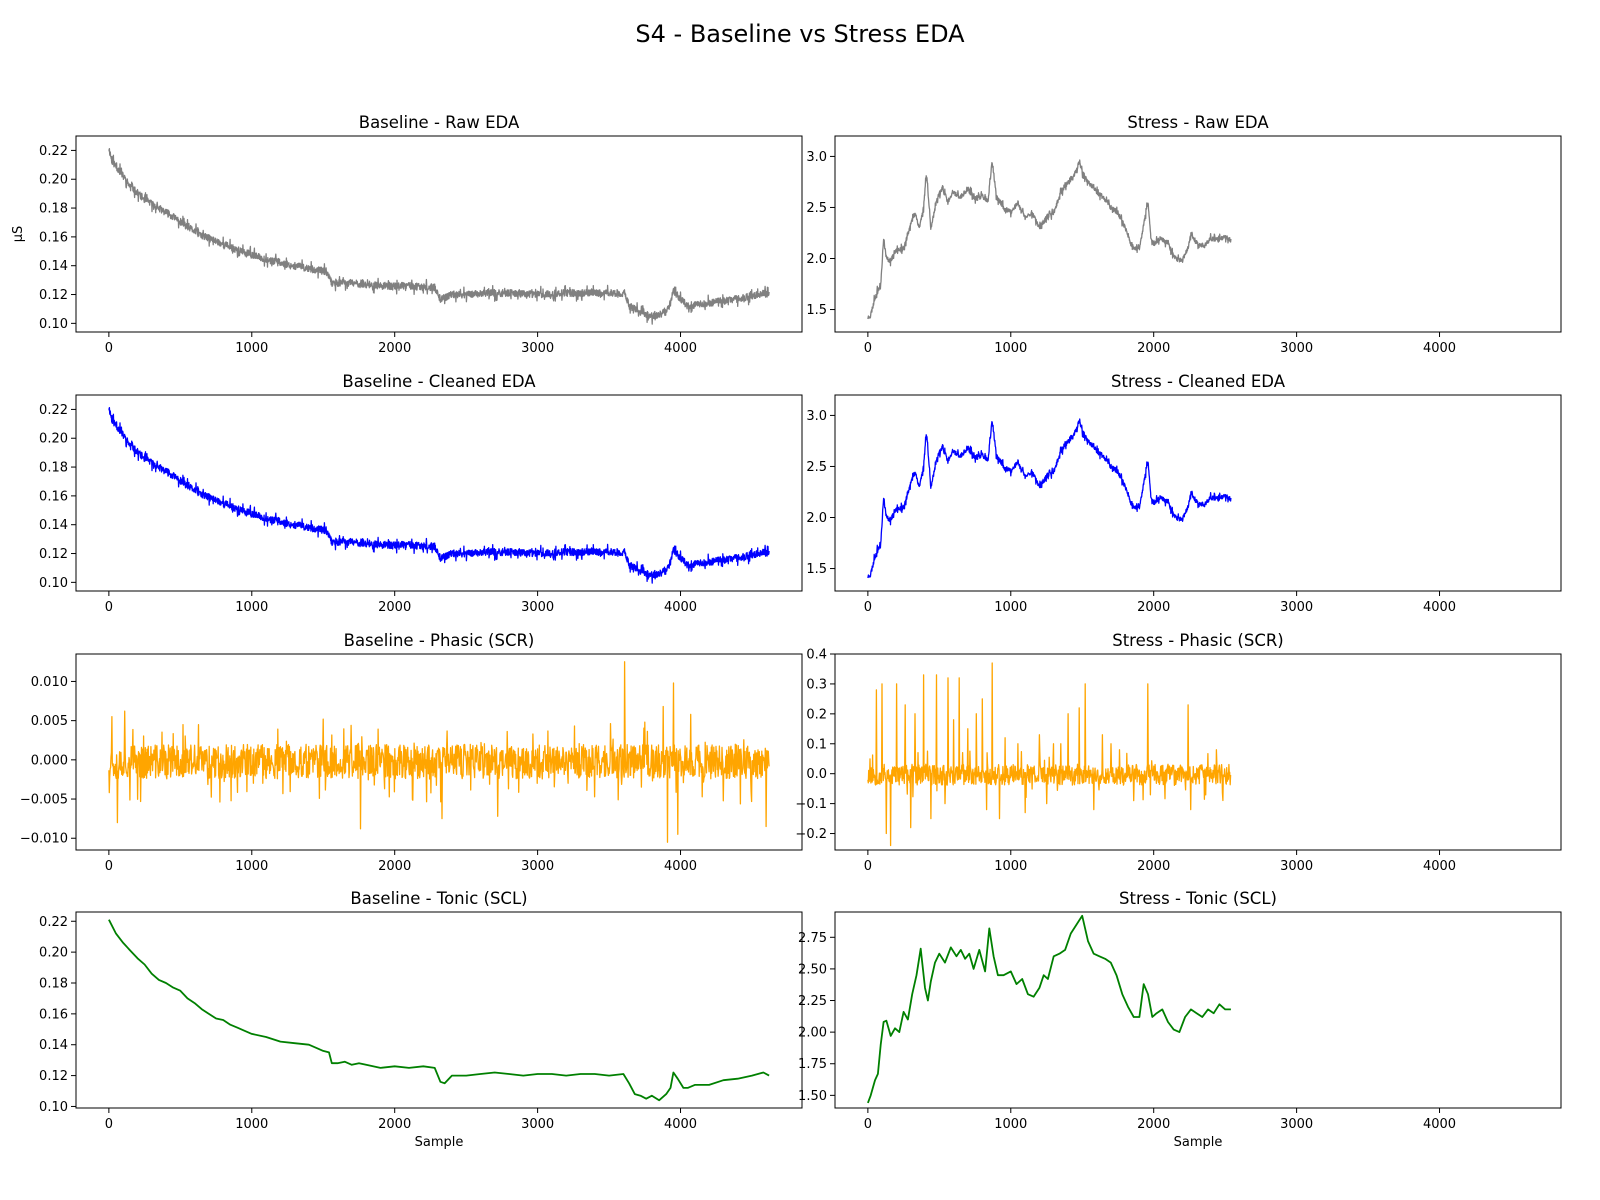 The image size is (1600, 1200). What do you see at coordinates (44, 800) in the screenshot?
I see `y-tick-label: −0.005` at bounding box center [44, 800].